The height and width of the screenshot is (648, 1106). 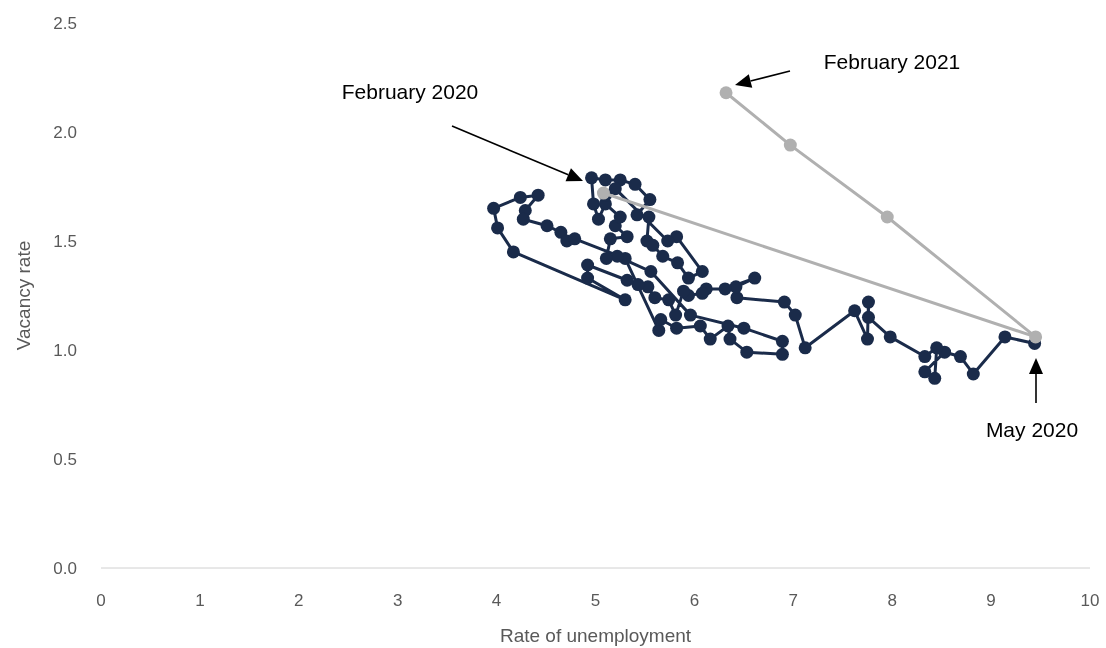 What do you see at coordinates (595, 600) in the screenshot?
I see `x-tick-label: 5` at bounding box center [595, 600].